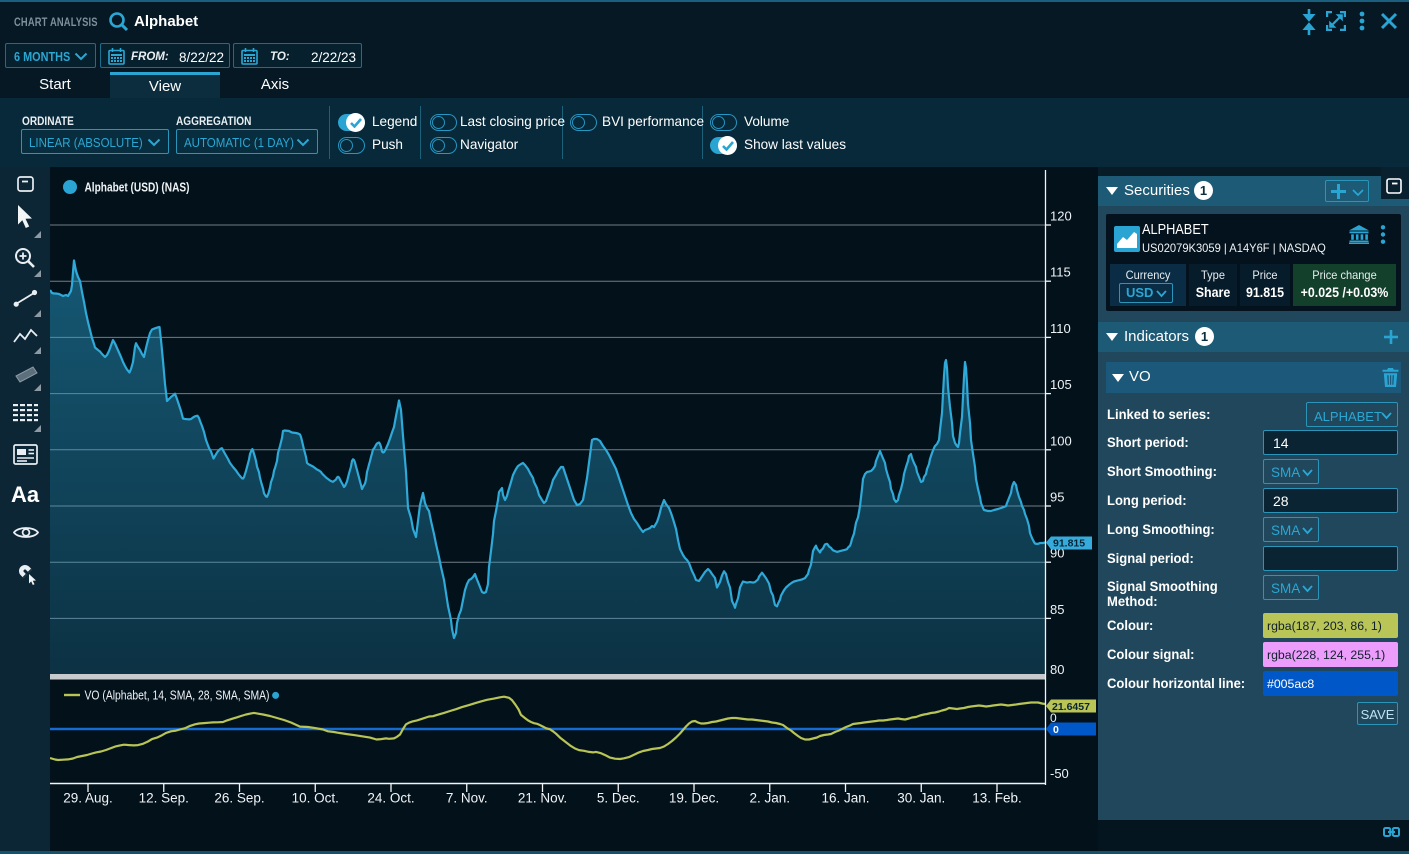 This screenshot has width=1409, height=854. What do you see at coordinates (845, 798) in the screenshot?
I see `svg-text: 16. Jan.` at bounding box center [845, 798].